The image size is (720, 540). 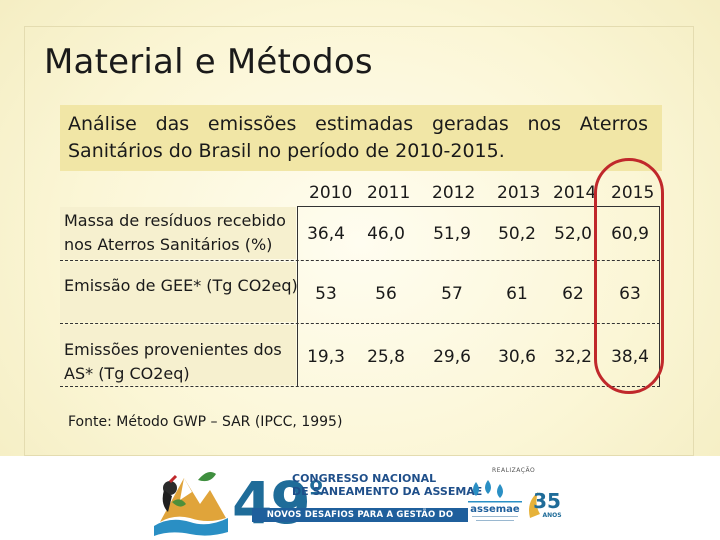 I want to click on slide-title: Material e Métodos, so click(x=208, y=62).